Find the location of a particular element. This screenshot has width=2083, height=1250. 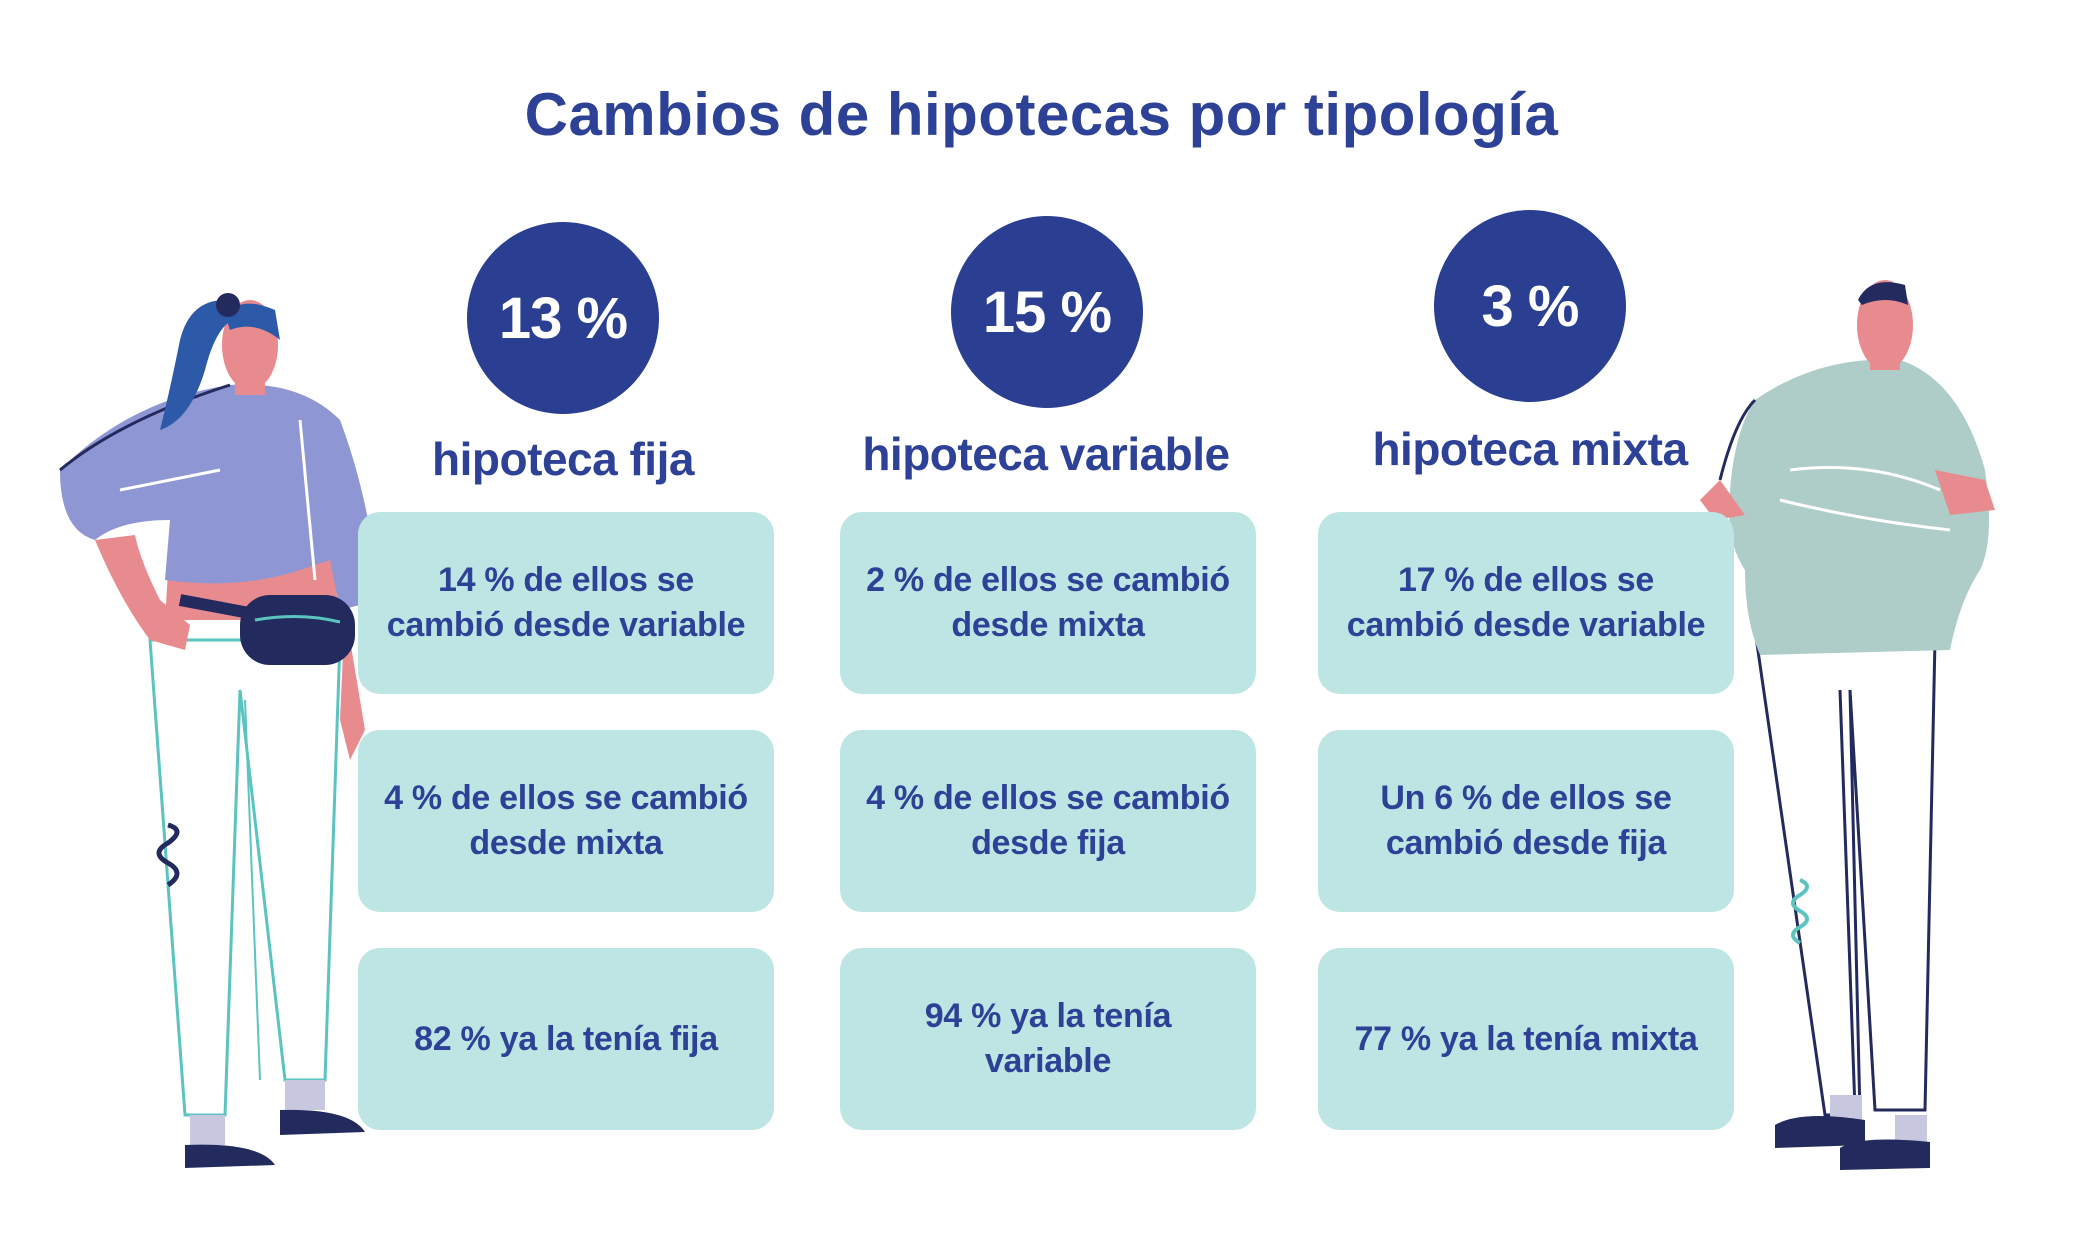

stat-card: 82 % ya la tenía fija is located at coordinates (566, 1039).